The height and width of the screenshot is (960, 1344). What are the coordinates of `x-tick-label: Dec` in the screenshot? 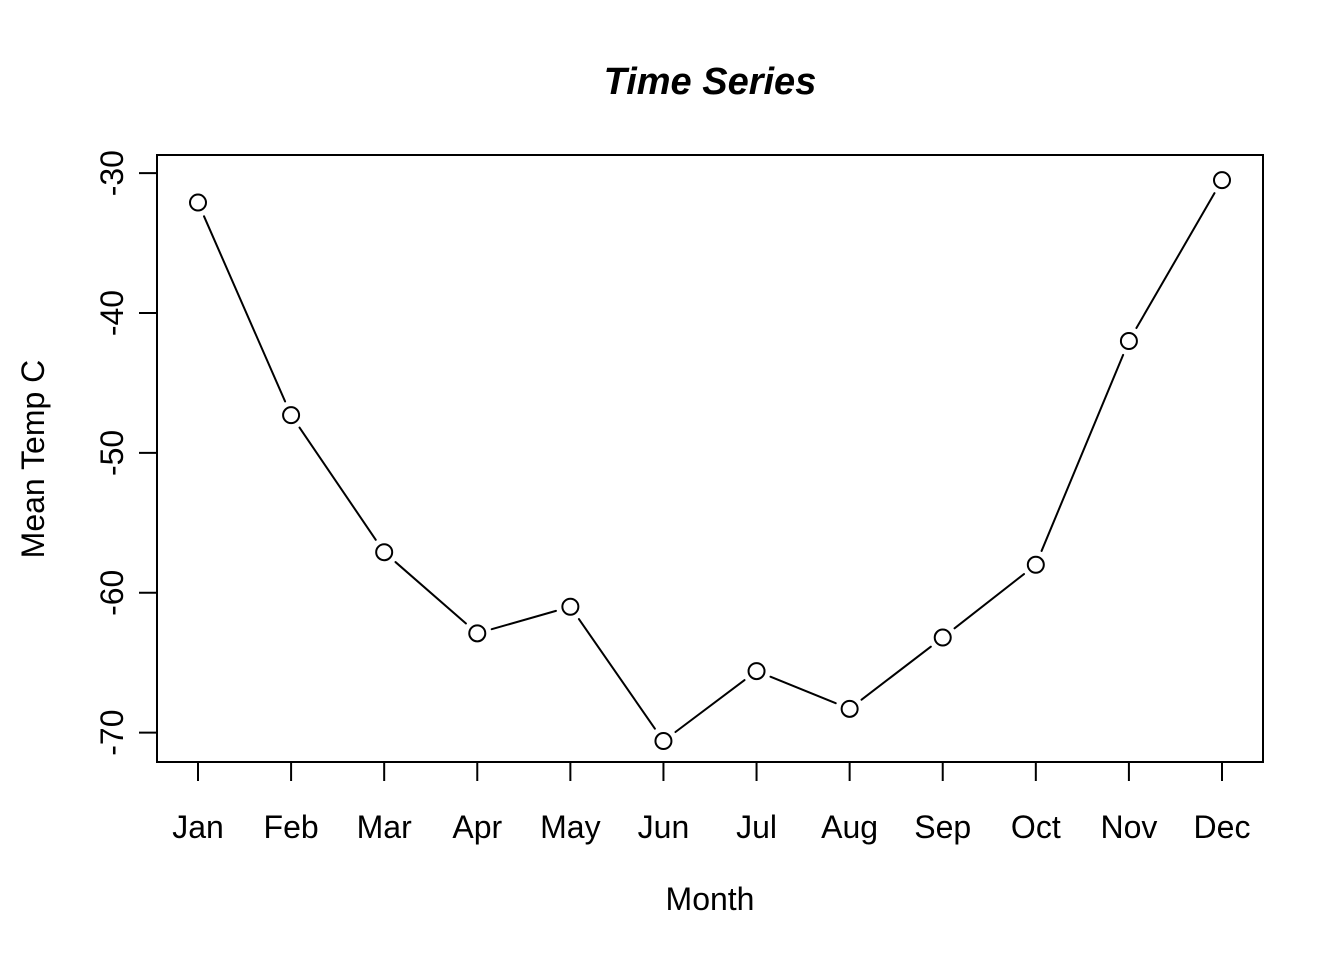 It's located at (1222, 827).